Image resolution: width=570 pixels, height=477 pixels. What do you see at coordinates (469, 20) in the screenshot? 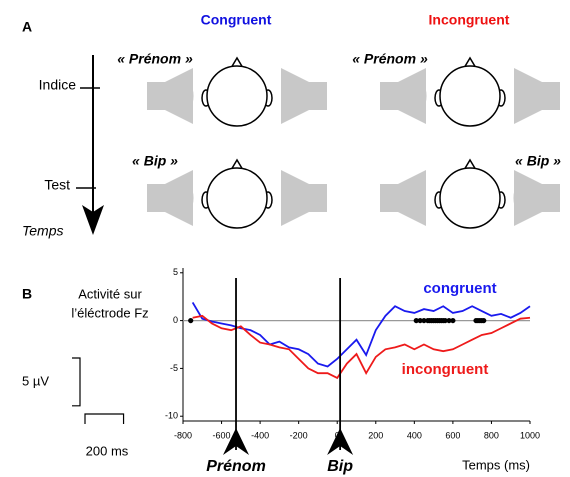
I see `condition-title: Incongruent` at bounding box center [469, 20].